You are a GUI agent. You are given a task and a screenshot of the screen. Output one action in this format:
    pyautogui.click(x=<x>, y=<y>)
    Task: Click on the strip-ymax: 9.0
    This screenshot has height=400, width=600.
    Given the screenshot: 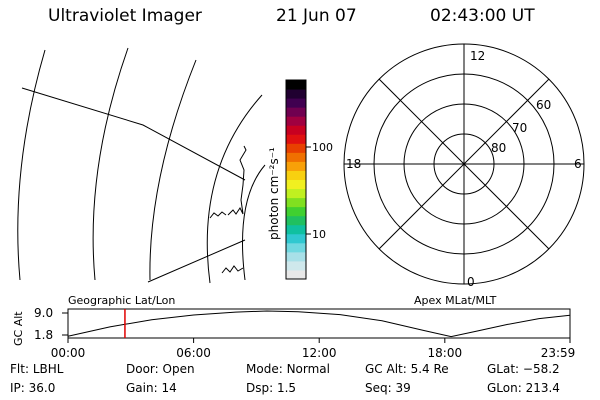 What is the action you would take?
    pyautogui.click(x=43, y=313)
    